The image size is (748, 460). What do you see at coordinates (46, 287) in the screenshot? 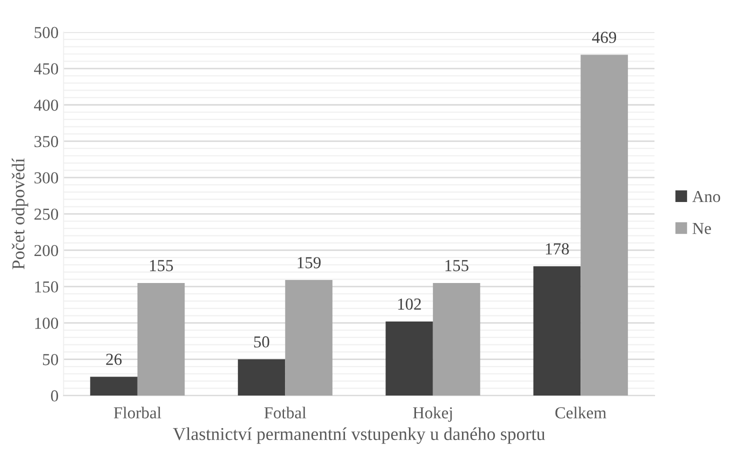
I see `y-tick-label: 150` at bounding box center [46, 287].